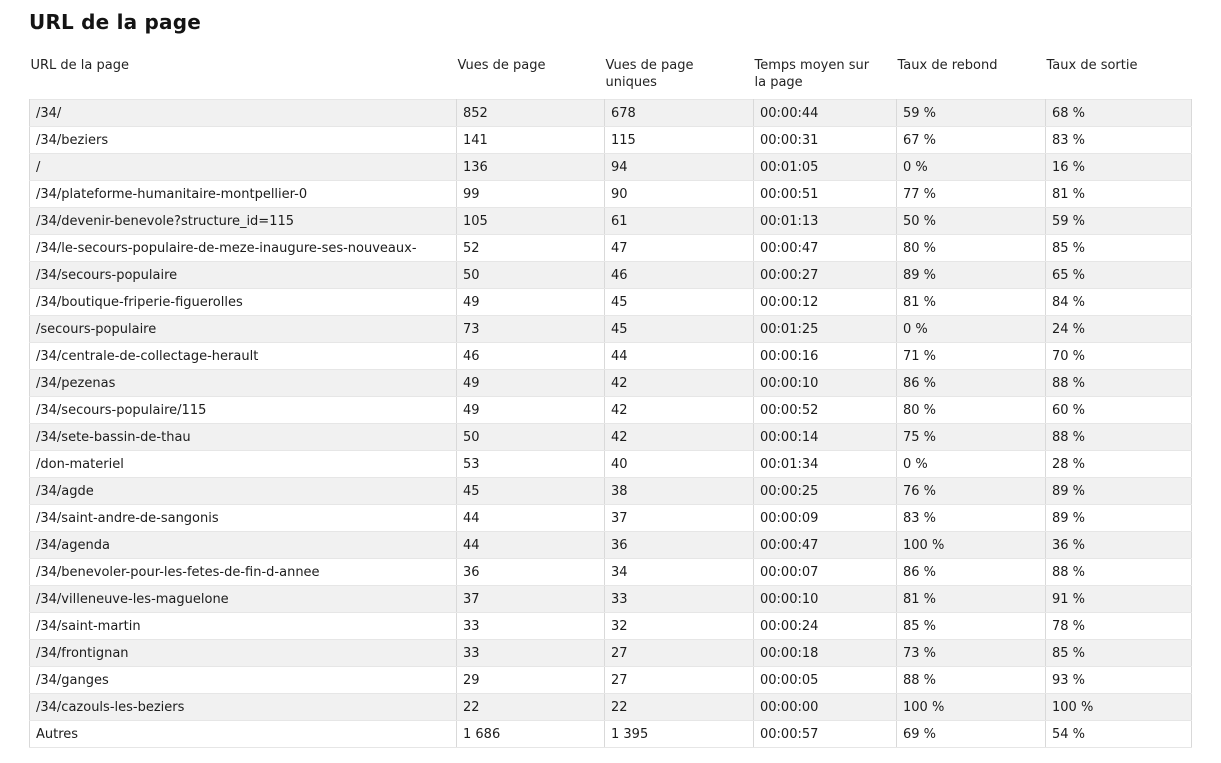 This screenshot has height=763, width=1221. What do you see at coordinates (501, 65) in the screenshot?
I see `column-header-page-views: Vues de page` at bounding box center [501, 65].